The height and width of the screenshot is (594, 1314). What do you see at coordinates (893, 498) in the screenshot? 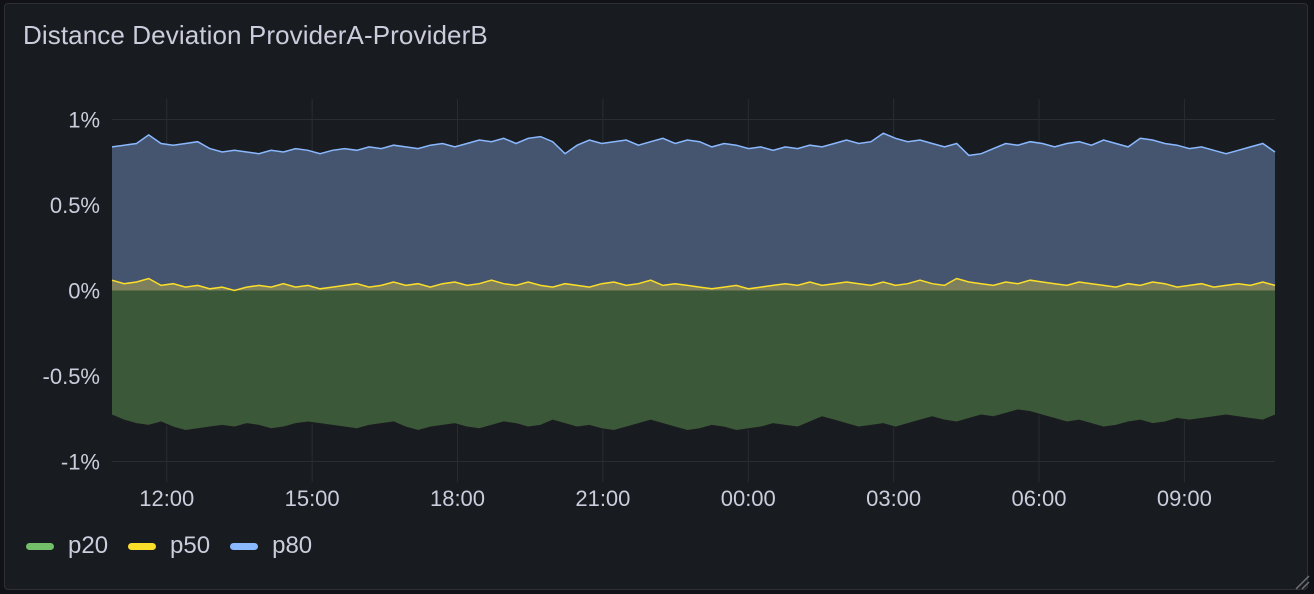
I see `x-tick-label: 03:00` at bounding box center [893, 498].